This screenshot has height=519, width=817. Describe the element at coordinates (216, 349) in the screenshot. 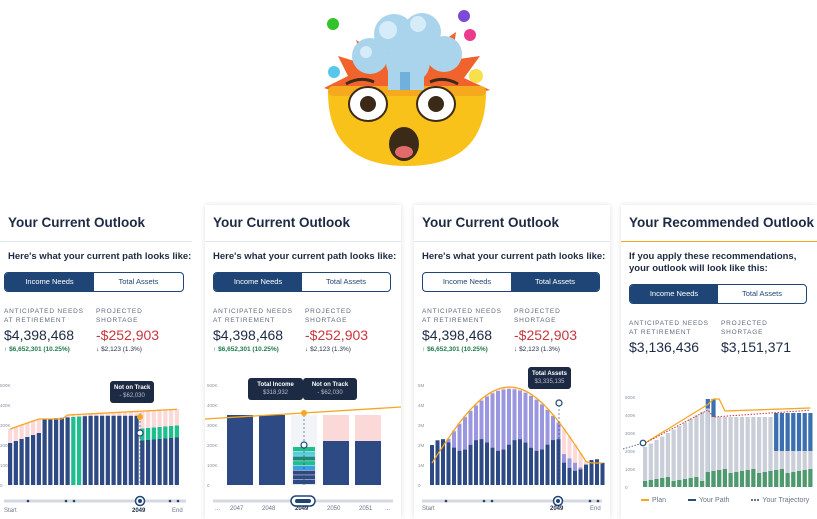

I see `arrow-up-icon: ↑` at that location.